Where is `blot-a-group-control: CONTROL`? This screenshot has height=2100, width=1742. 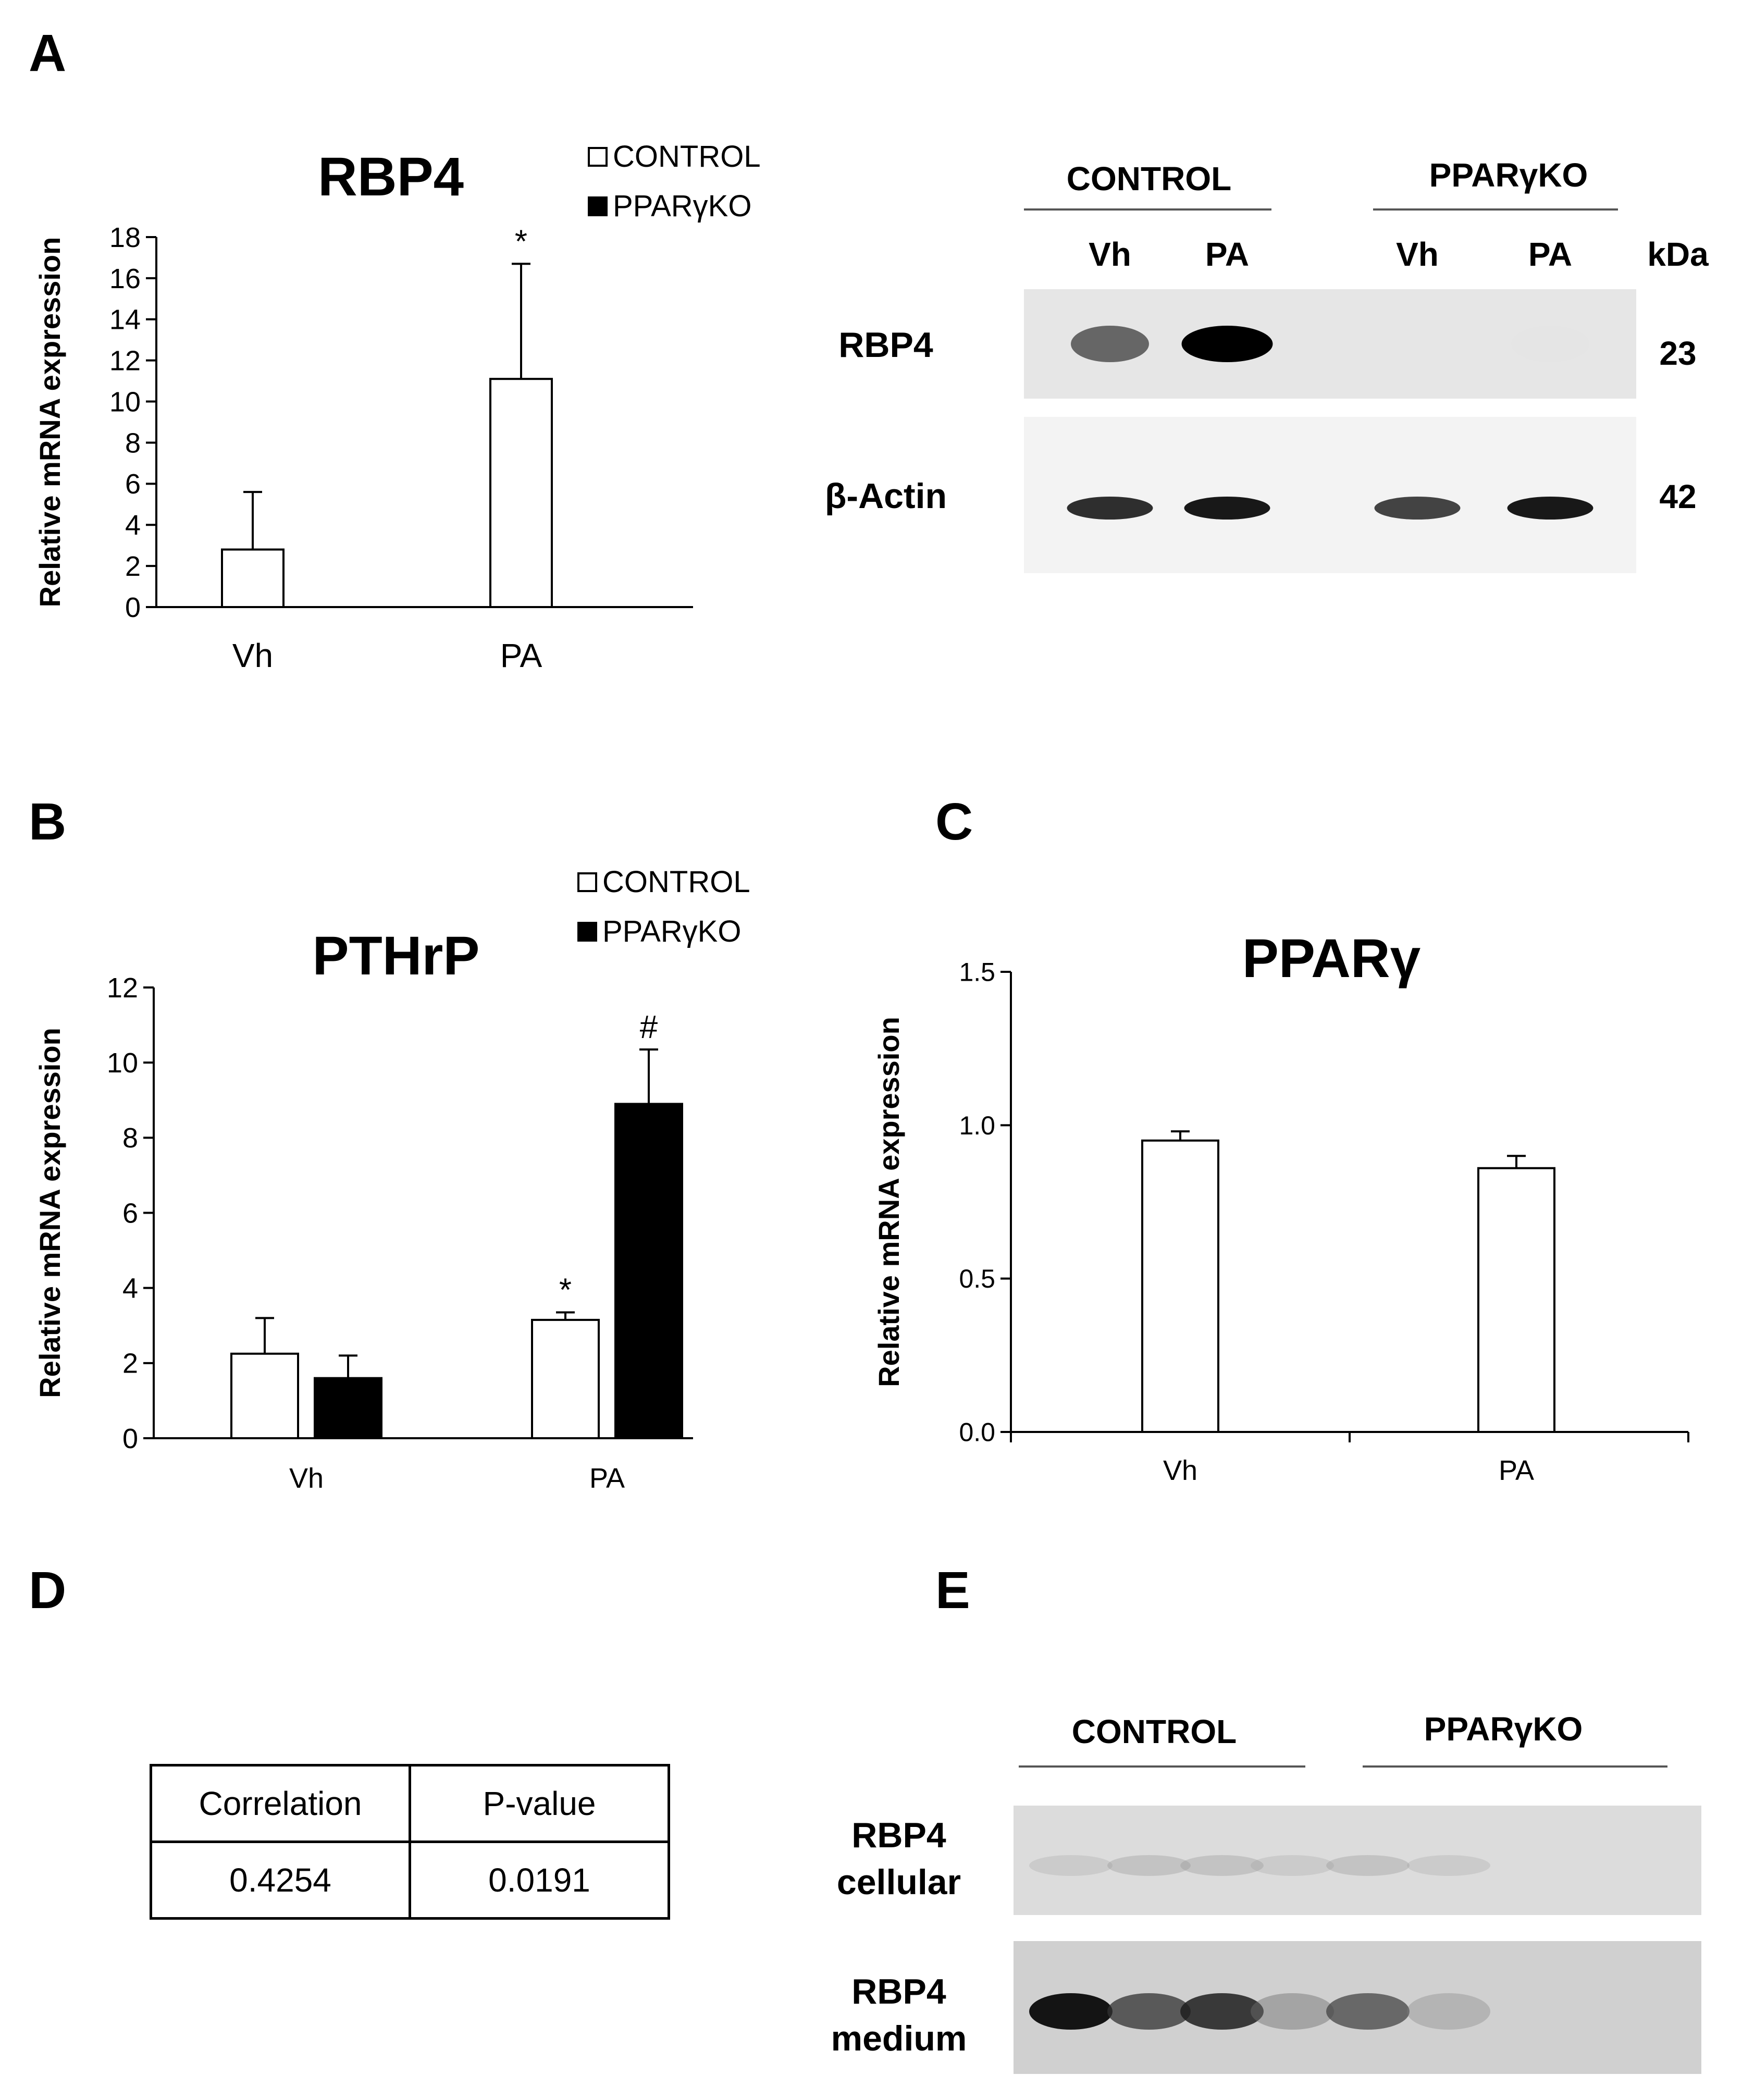
blot-a-group-control: CONTROL is located at coordinates (1149, 179).